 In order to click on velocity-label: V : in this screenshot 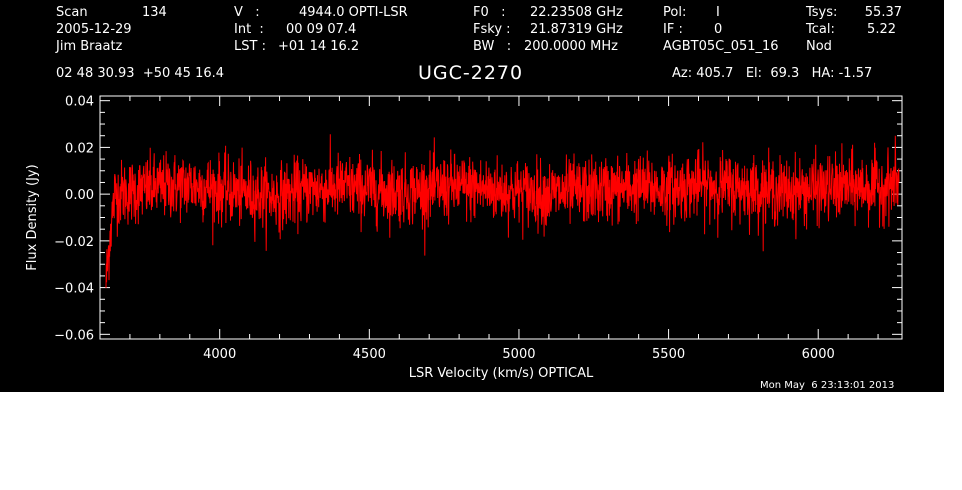, I will do `click(247, 12)`.